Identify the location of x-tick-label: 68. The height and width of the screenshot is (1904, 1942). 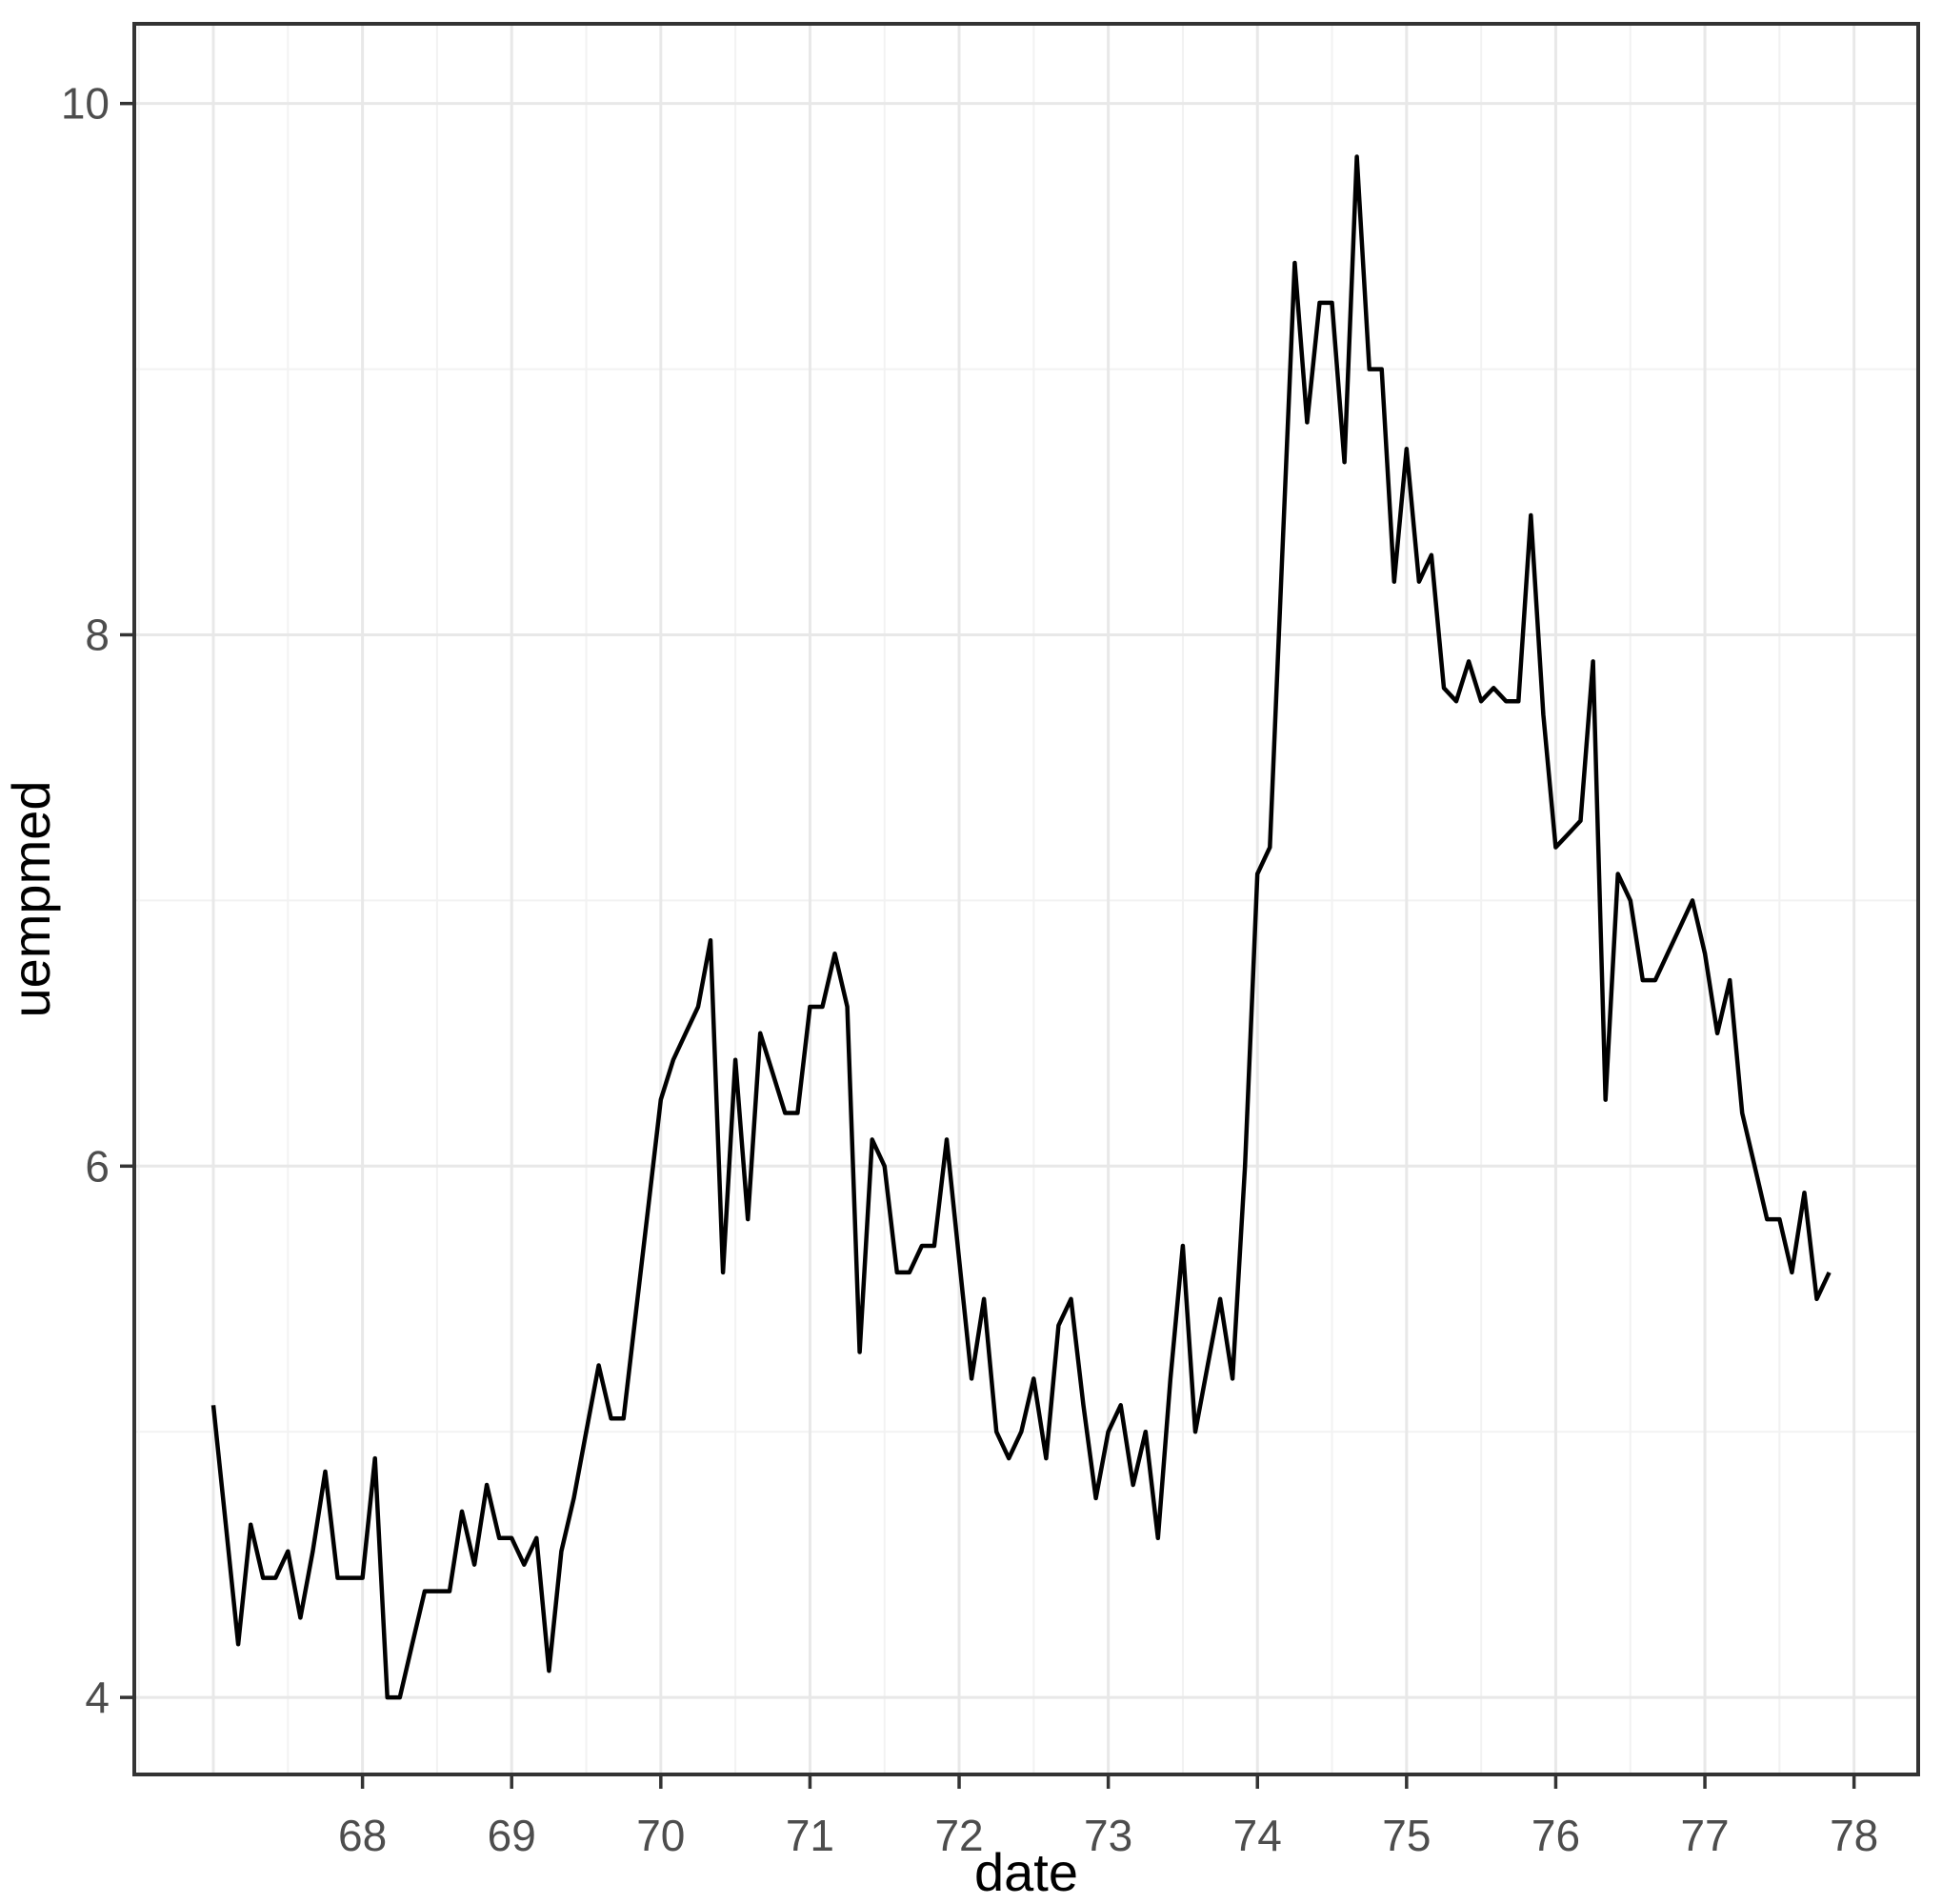
(362, 1835).